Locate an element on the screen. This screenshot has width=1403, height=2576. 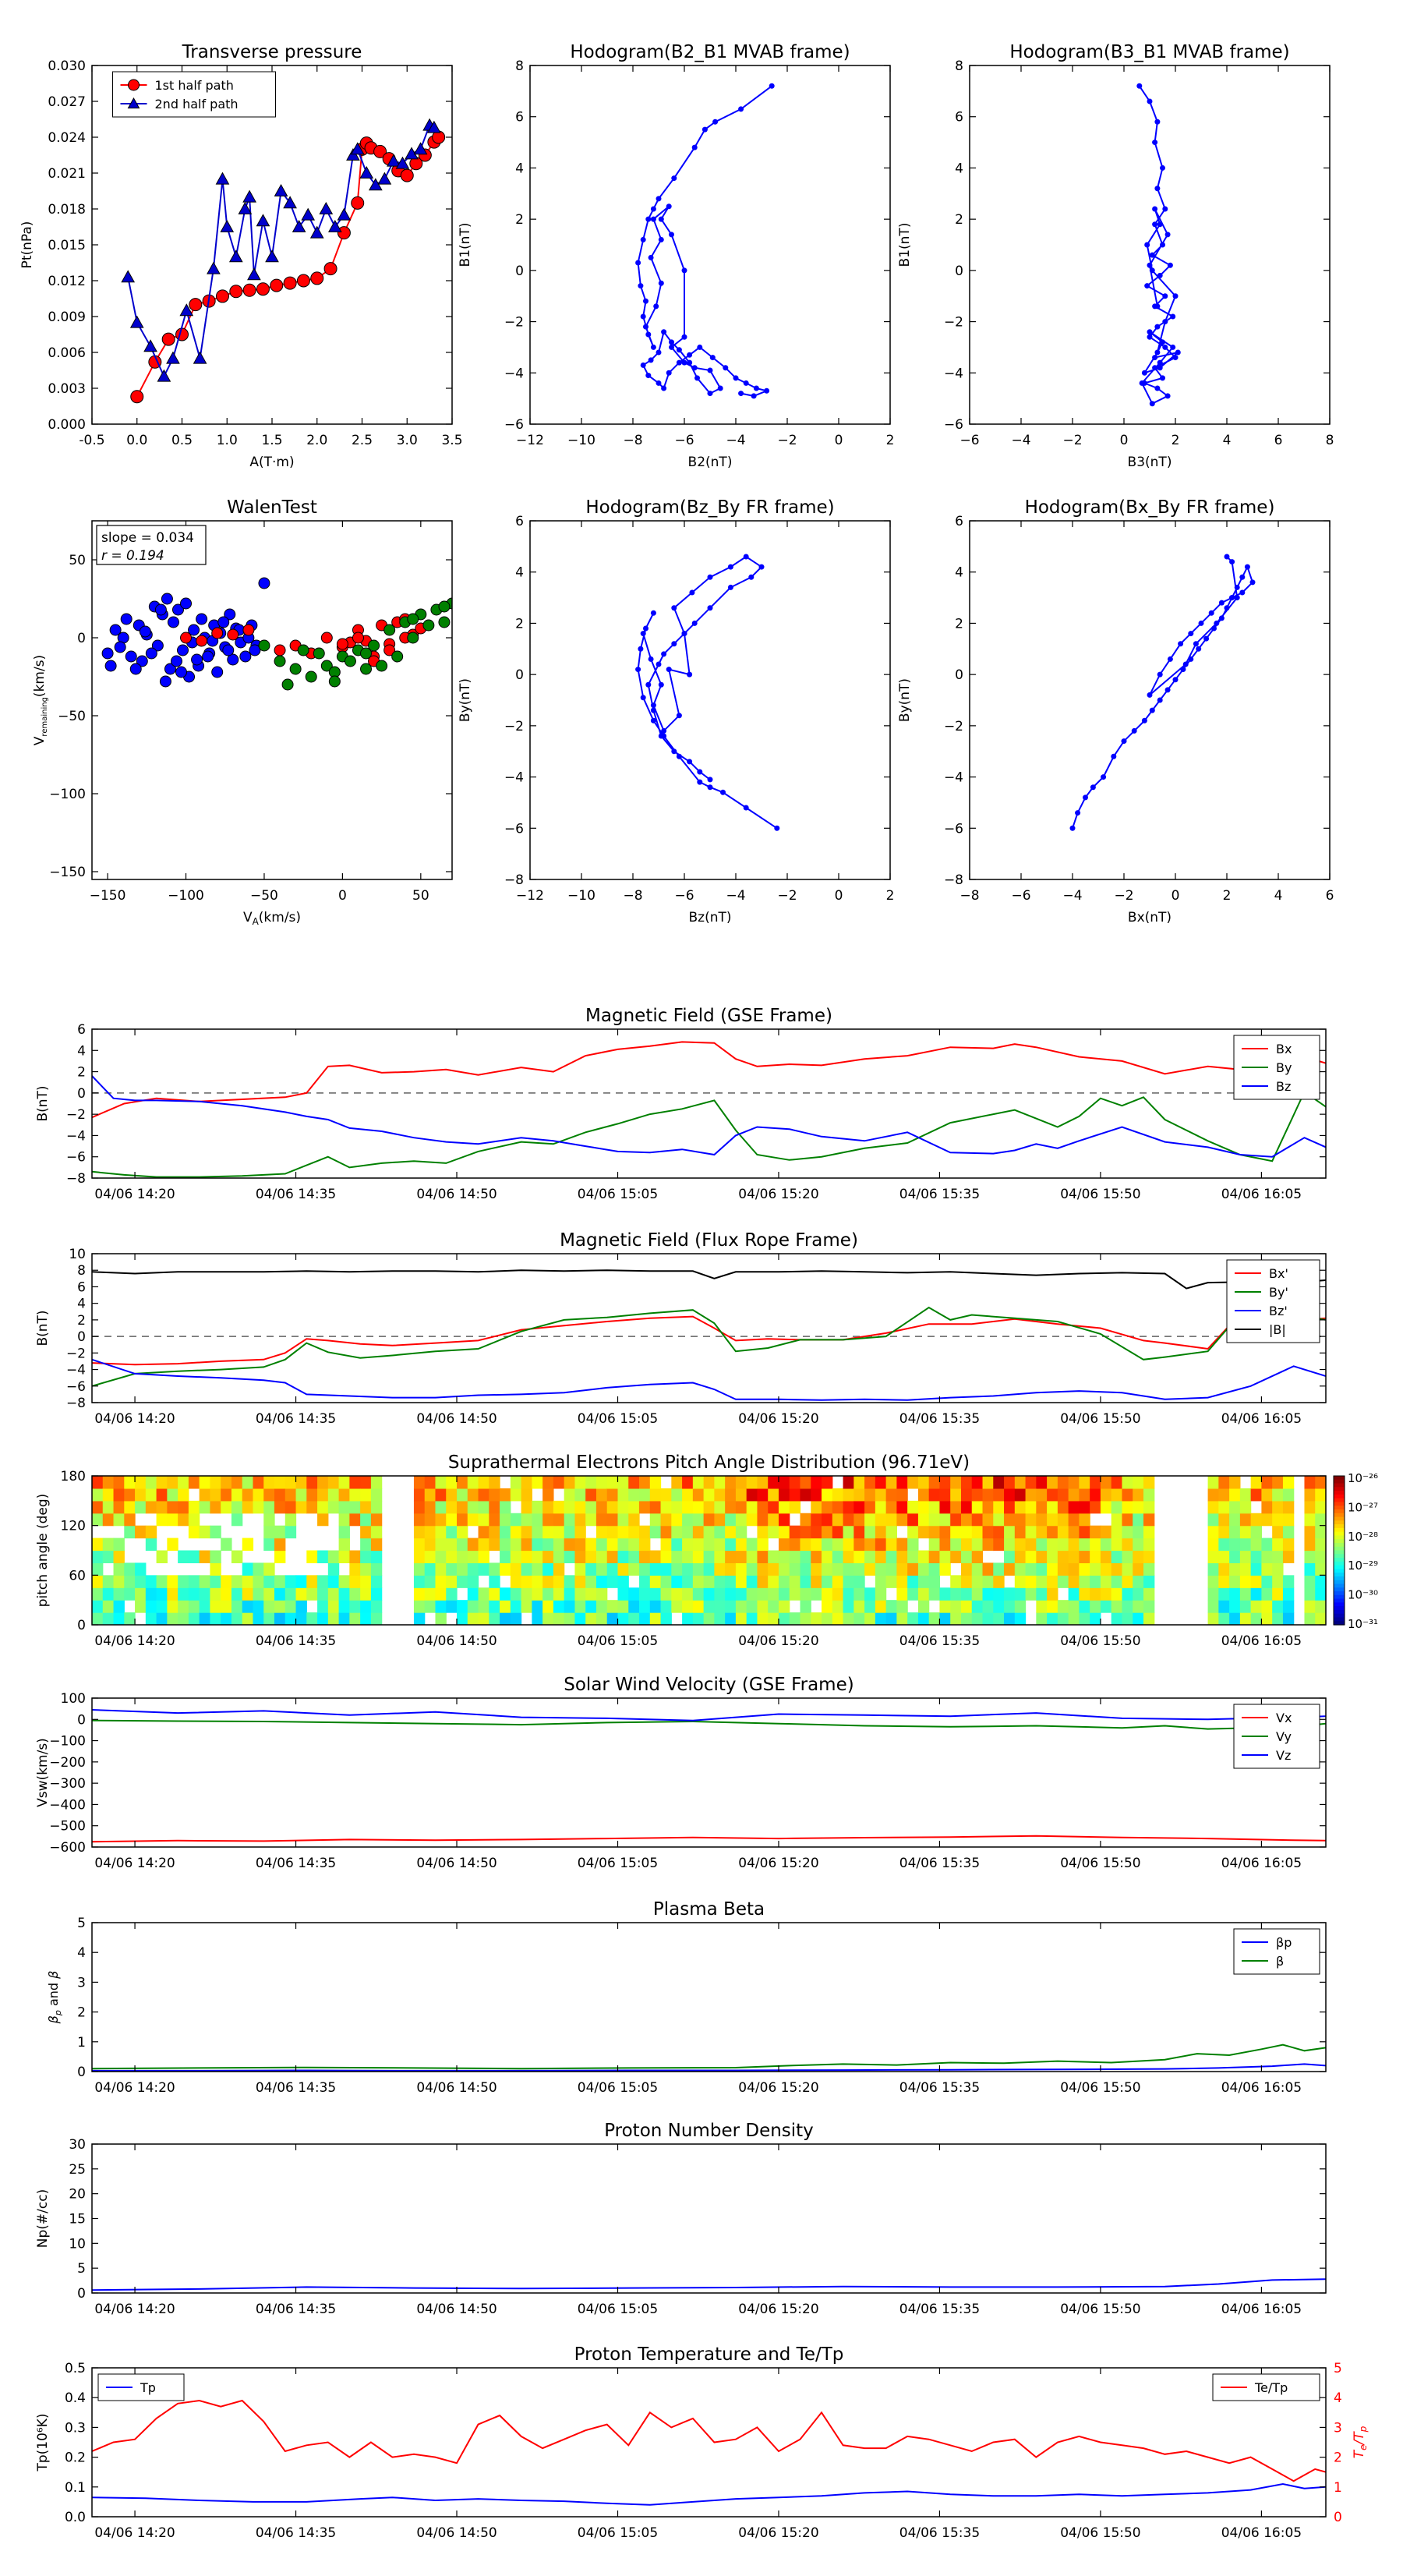
plasma-beta-xtick-label: 04/06 16:05 is located at coordinates (1261, 2088).